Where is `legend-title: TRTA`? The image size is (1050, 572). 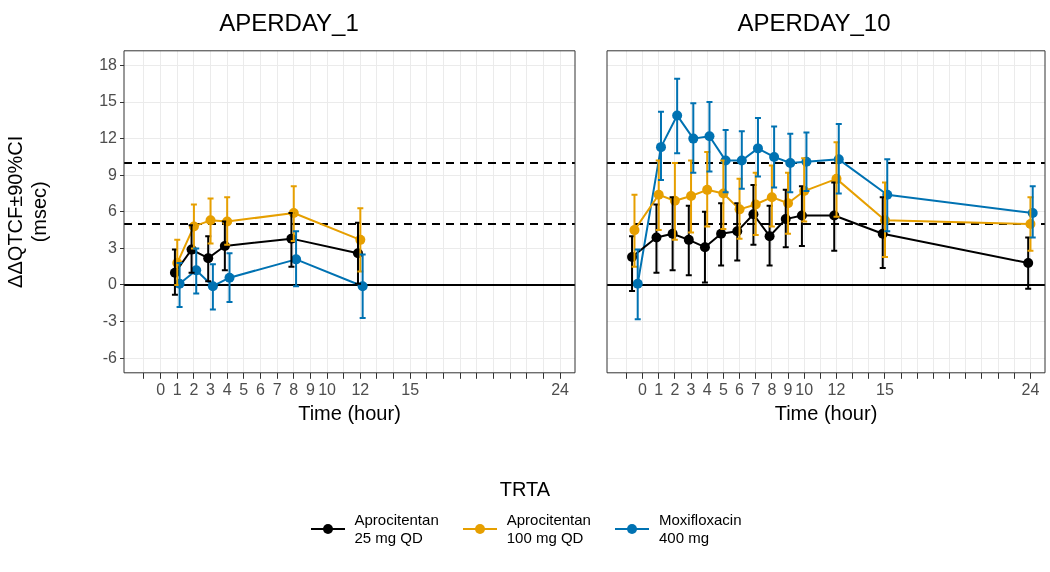 legend-title: TRTA is located at coordinates (525, 489).